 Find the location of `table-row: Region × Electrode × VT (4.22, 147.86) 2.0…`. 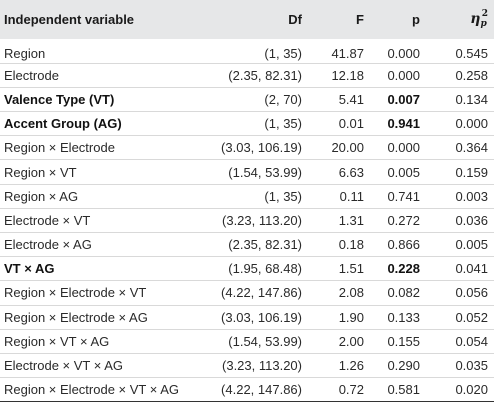

table-row: Region × Electrode × VT (4.22, 147.86) 2.0… is located at coordinates (247, 293).